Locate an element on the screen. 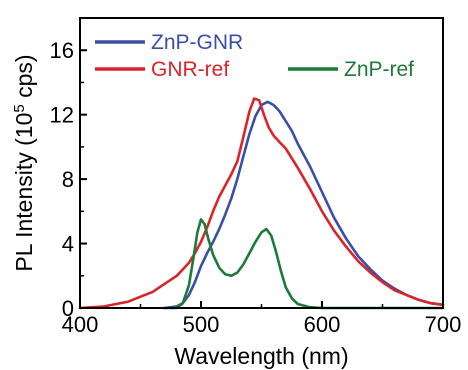 The image size is (468, 370). y-tick-label-0: 0 is located at coordinates (68, 308).